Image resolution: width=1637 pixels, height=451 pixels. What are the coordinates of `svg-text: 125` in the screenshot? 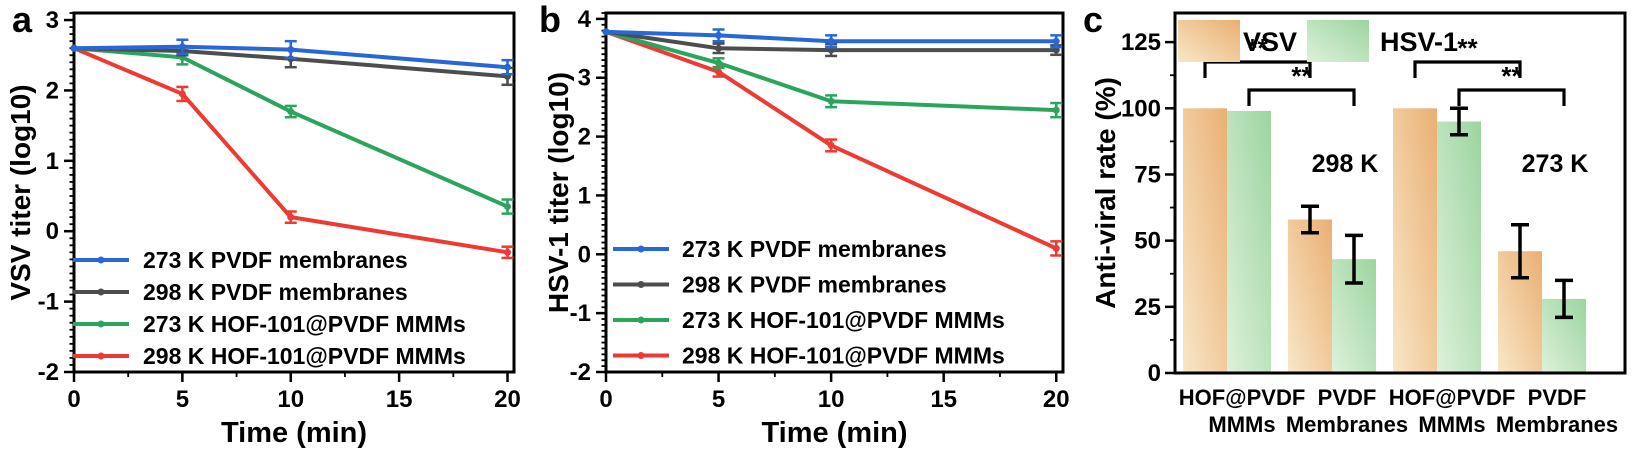 It's located at (1141, 42).